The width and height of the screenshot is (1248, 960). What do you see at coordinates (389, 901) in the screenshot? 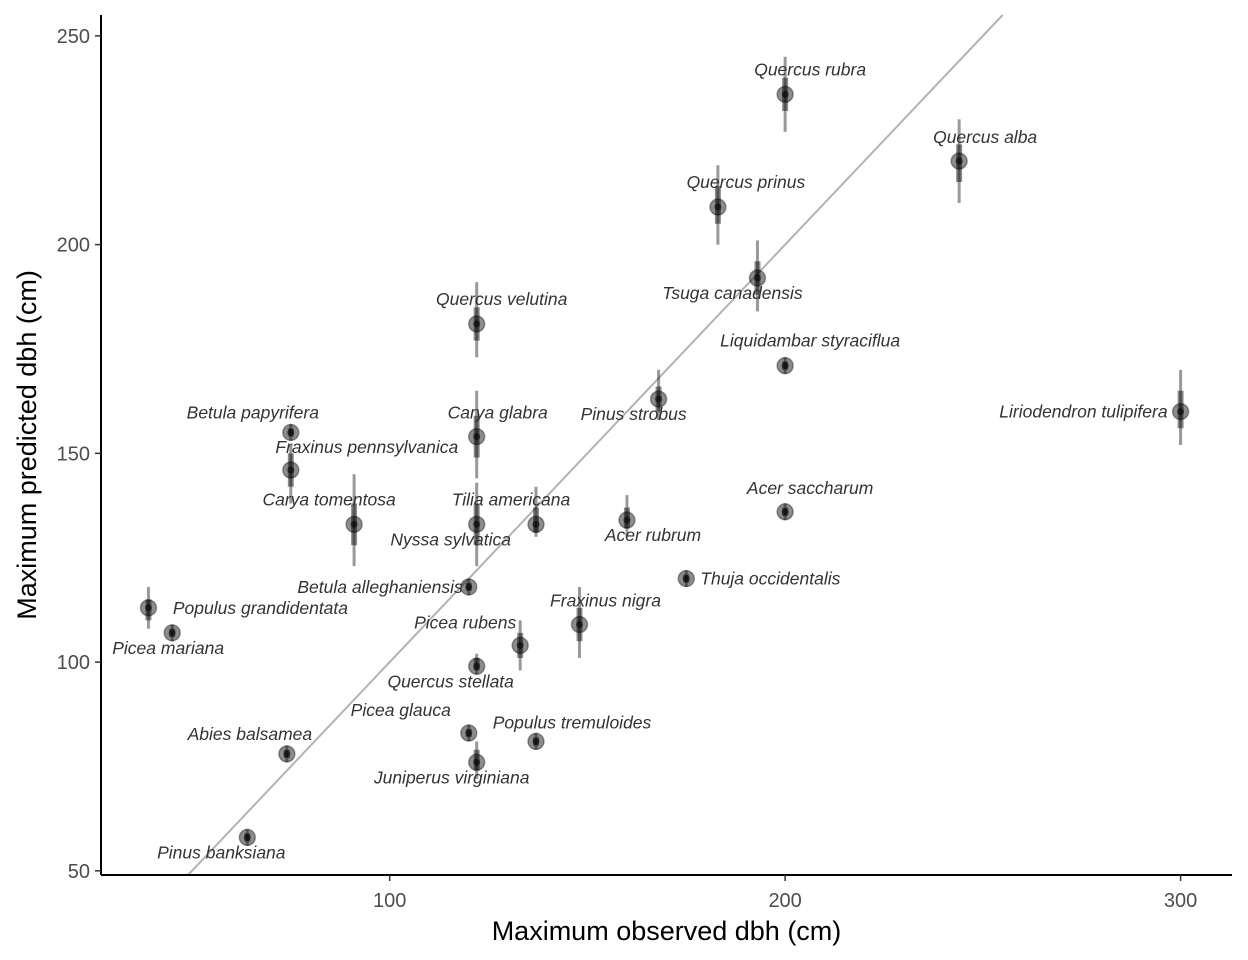
I see `x-tick-label: 100` at bounding box center [389, 901].